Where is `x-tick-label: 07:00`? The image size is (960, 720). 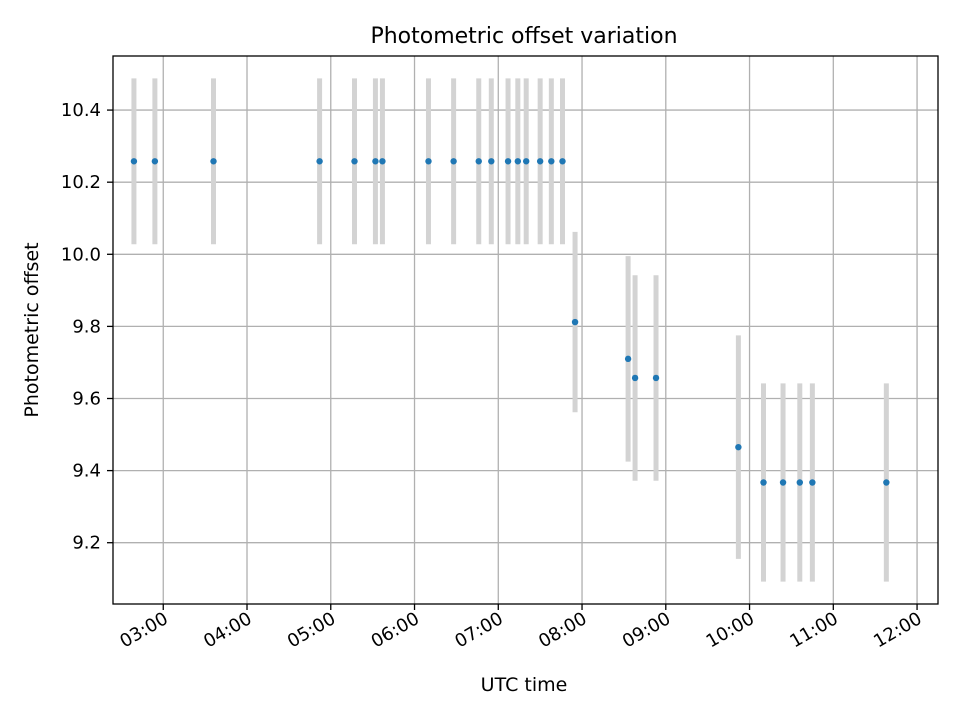
x-tick-label: 07:00 is located at coordinates (478, 630).